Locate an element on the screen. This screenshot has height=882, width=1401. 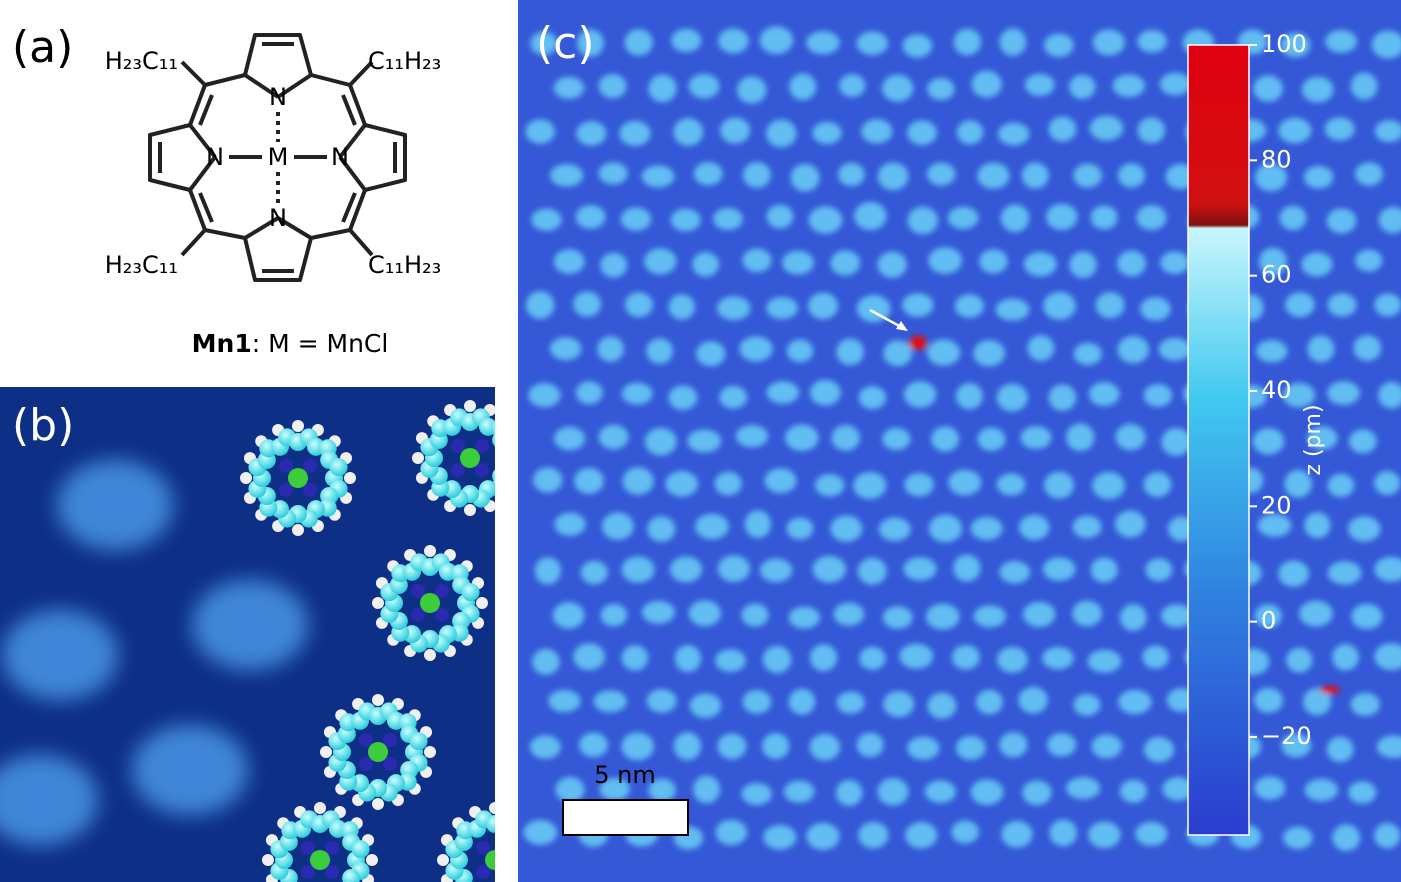
atom: M is located at coordinates (278, 157).